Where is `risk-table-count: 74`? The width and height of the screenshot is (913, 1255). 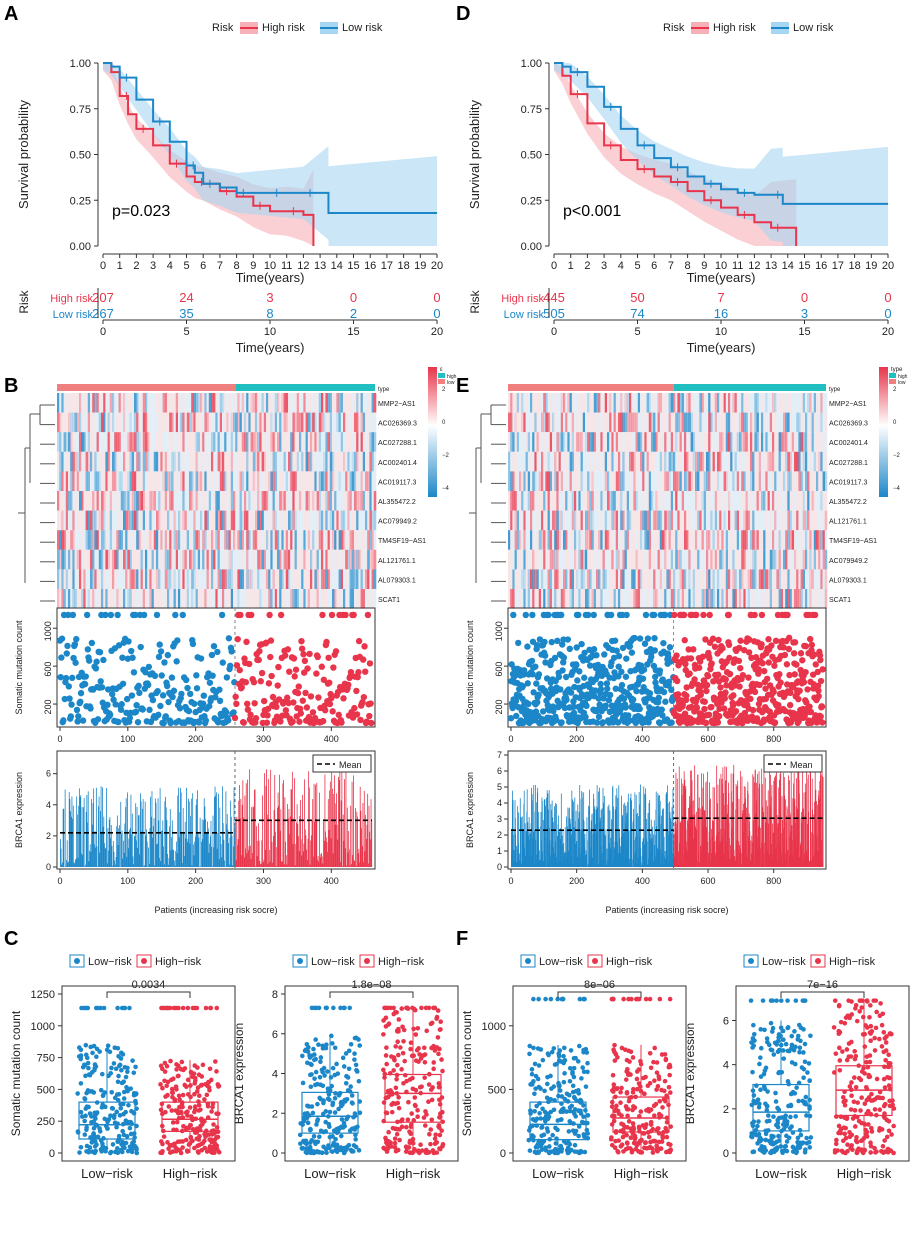 risk-table-count: 74 is located at coordinates (637, 313).